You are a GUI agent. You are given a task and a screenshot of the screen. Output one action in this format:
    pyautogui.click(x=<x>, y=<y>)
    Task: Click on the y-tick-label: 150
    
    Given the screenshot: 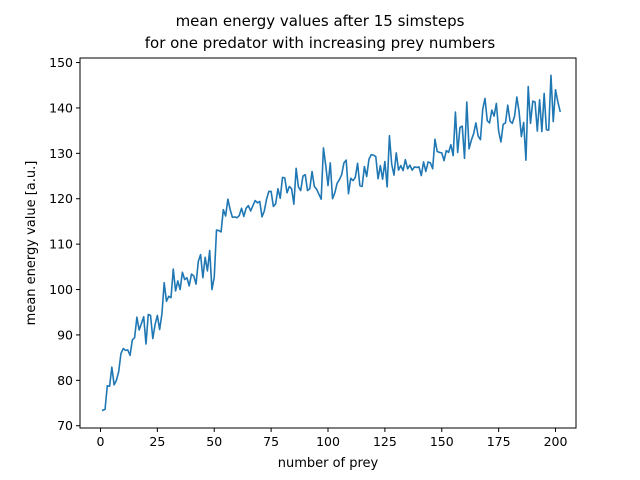 What is the action you would take?
    pyautogui.click(x=61, y=62)
    